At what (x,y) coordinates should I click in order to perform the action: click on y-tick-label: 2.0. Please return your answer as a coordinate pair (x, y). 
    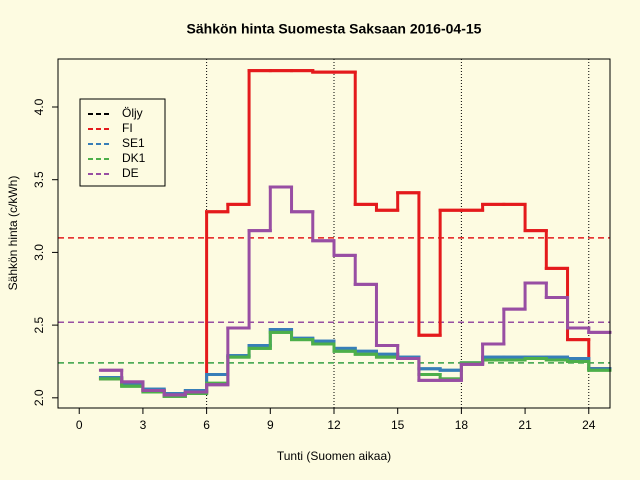
    Looking at the image, I should click on (39, 397).